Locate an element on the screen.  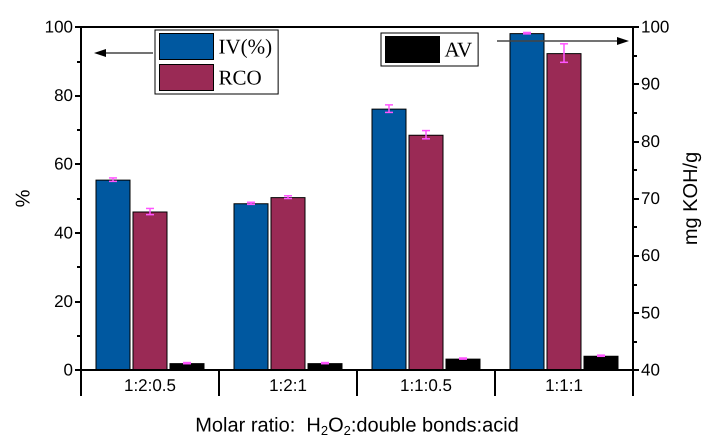
y2-tick-label: 70 is located at coordinates (650, 198).